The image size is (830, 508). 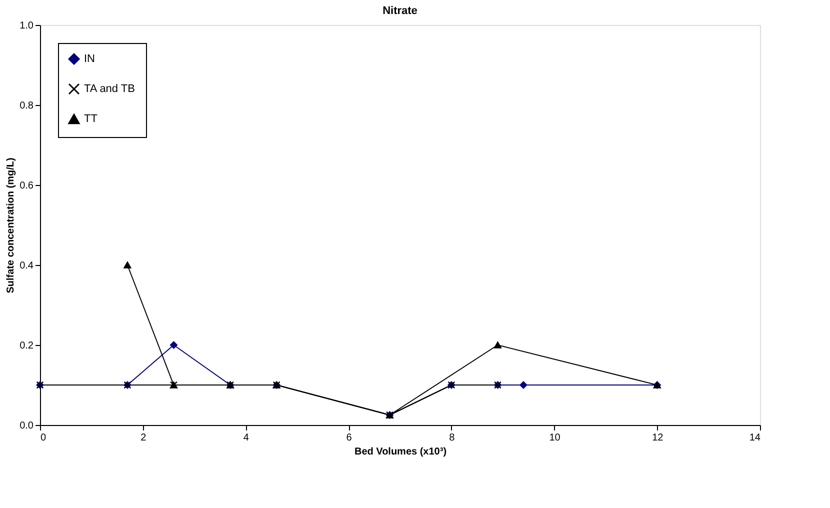 What do you see at coordinates (143, 438) in the screenshot?
I see `x-tick-label: 2` at bounding box center [143, 438].